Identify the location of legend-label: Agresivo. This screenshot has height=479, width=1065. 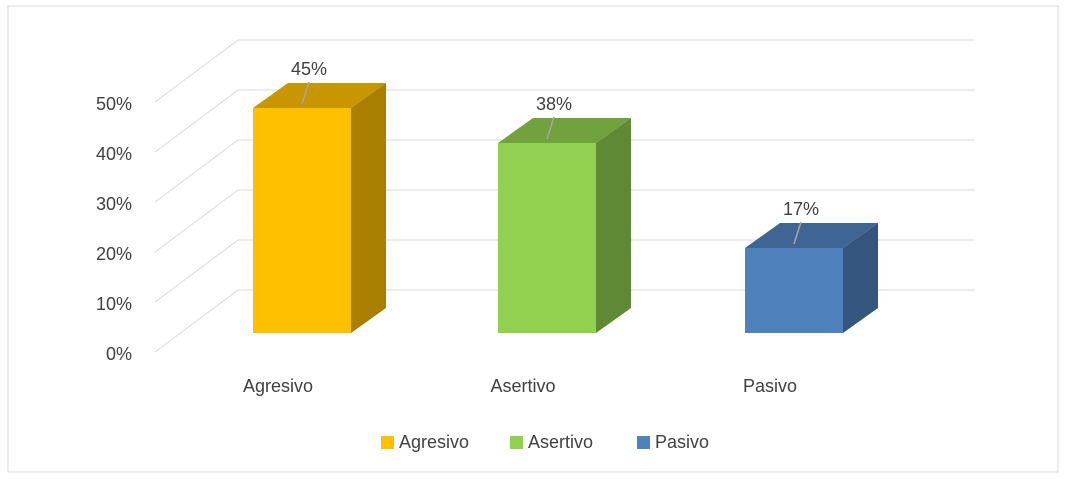
(434, 442).